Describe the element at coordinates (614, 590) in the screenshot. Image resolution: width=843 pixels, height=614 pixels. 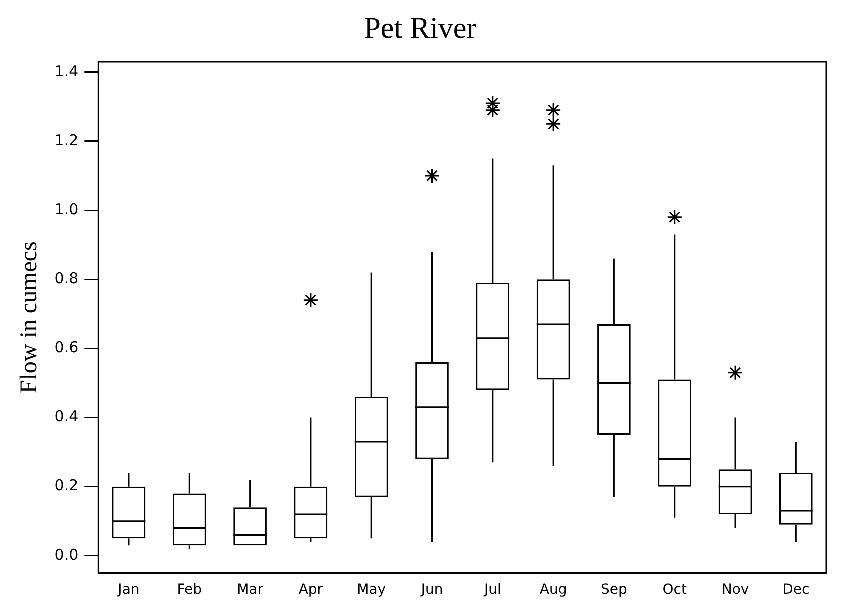
I see `x-tick-label: Sep` at that location.